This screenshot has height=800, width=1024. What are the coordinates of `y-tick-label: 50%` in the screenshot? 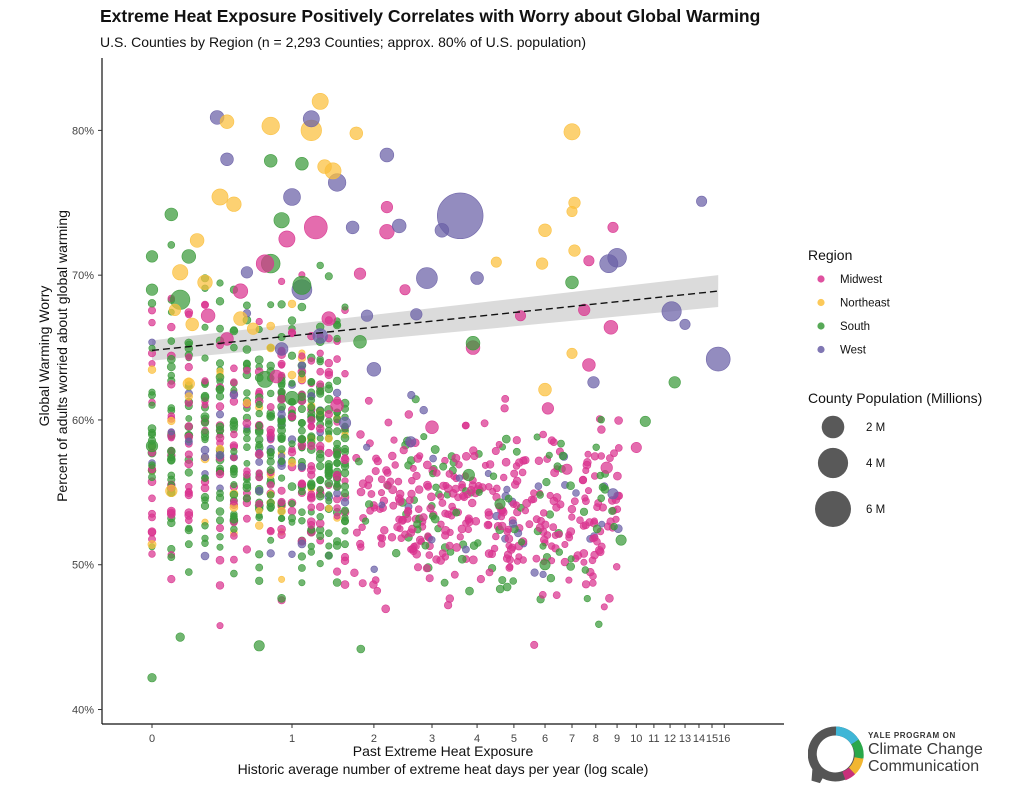 It's located at (83, 566).